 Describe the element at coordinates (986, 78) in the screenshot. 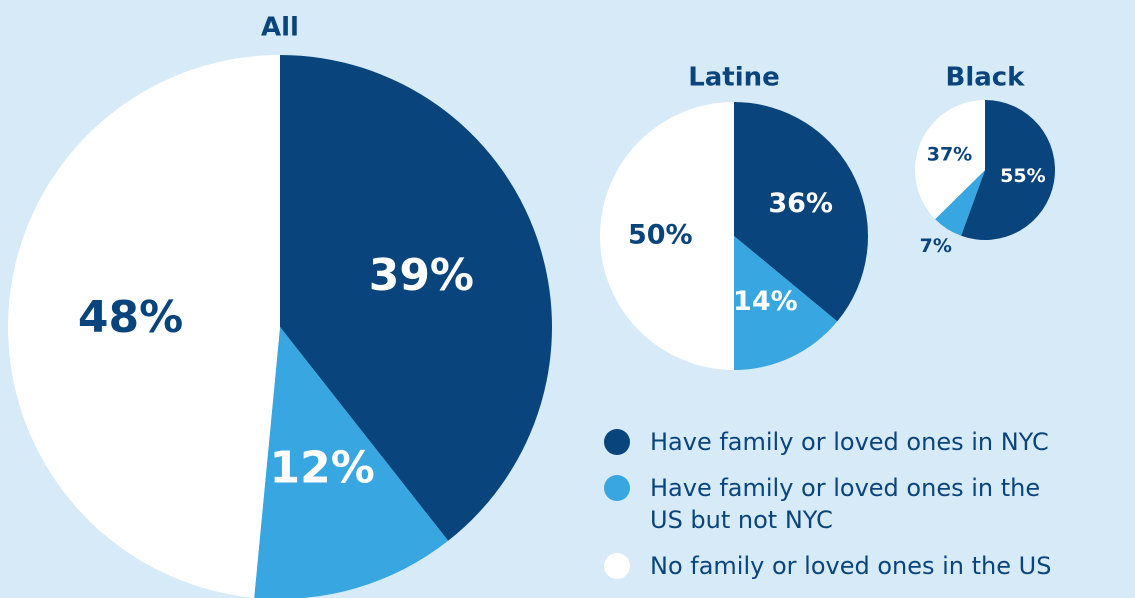

I see `pie-title: Black` at that location.